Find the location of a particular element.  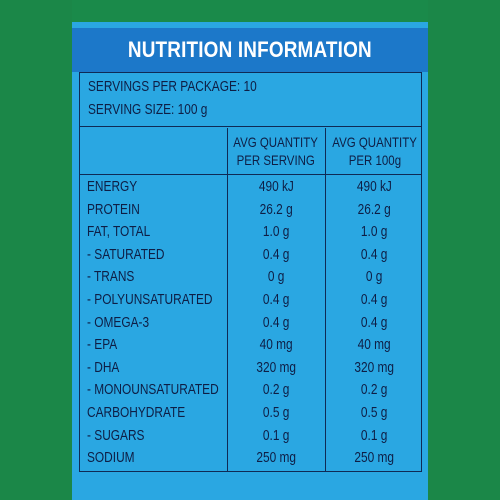

nutrient-name: - SUGARS is located at coordinates (116, 435).